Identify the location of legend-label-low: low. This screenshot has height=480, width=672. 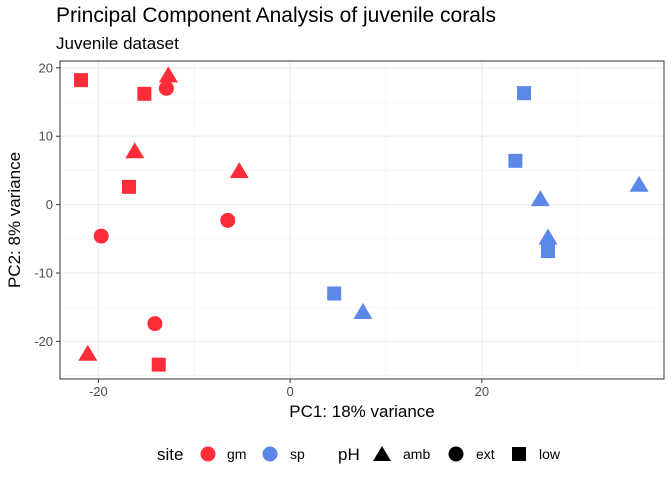
(550, 454).